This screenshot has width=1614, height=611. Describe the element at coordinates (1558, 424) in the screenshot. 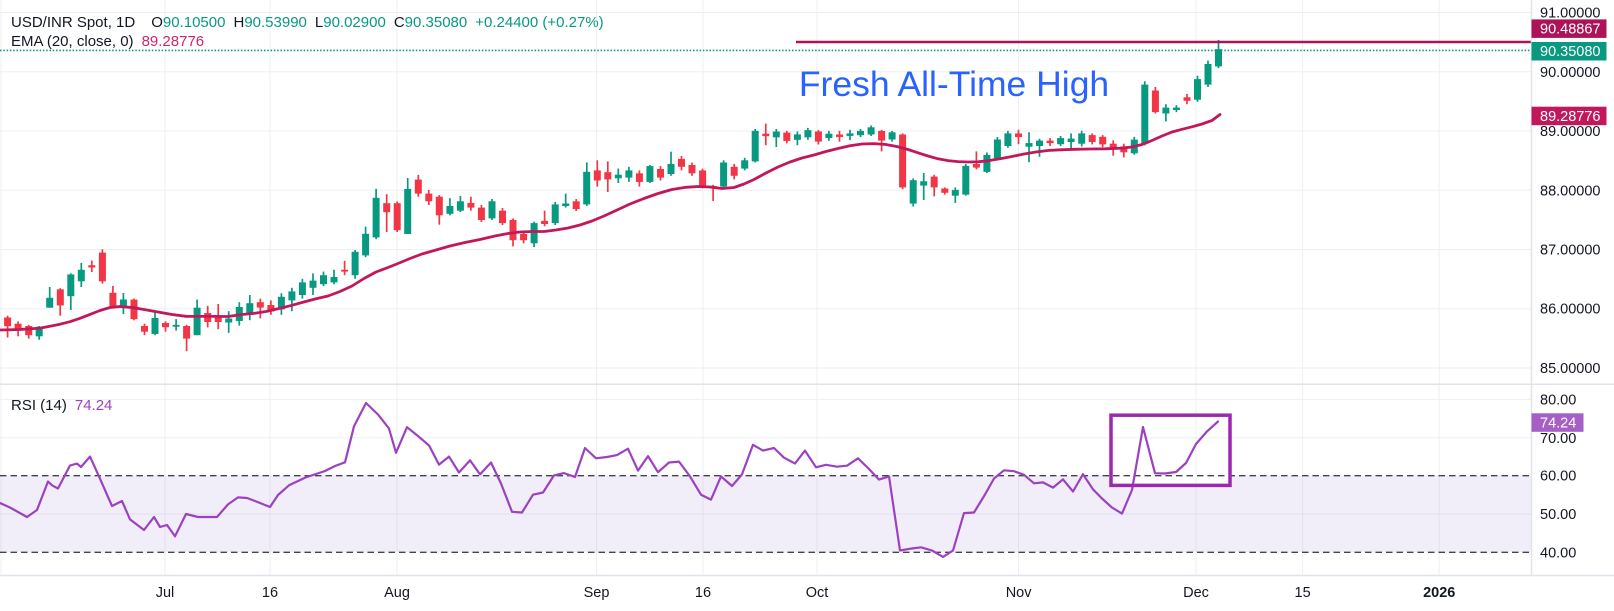

I see `svg-text: 74.24` at that location.